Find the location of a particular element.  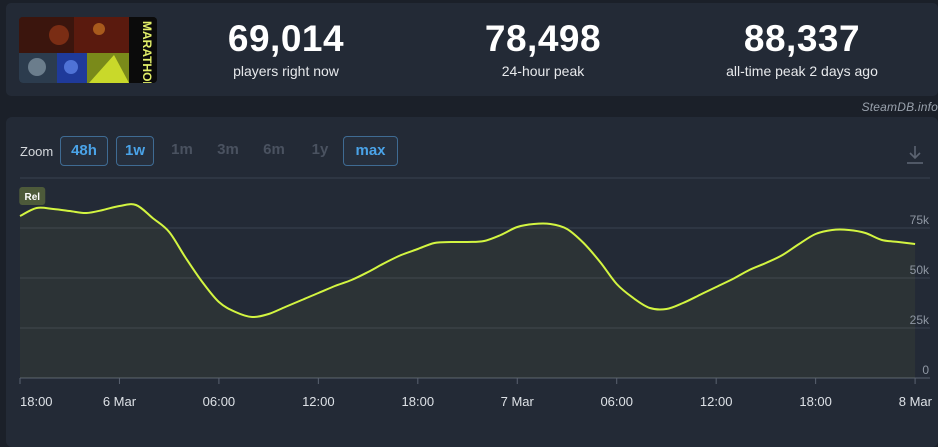

stat-24h-peak: 78,498 24-hour peak is located at coordinates (543, 48).